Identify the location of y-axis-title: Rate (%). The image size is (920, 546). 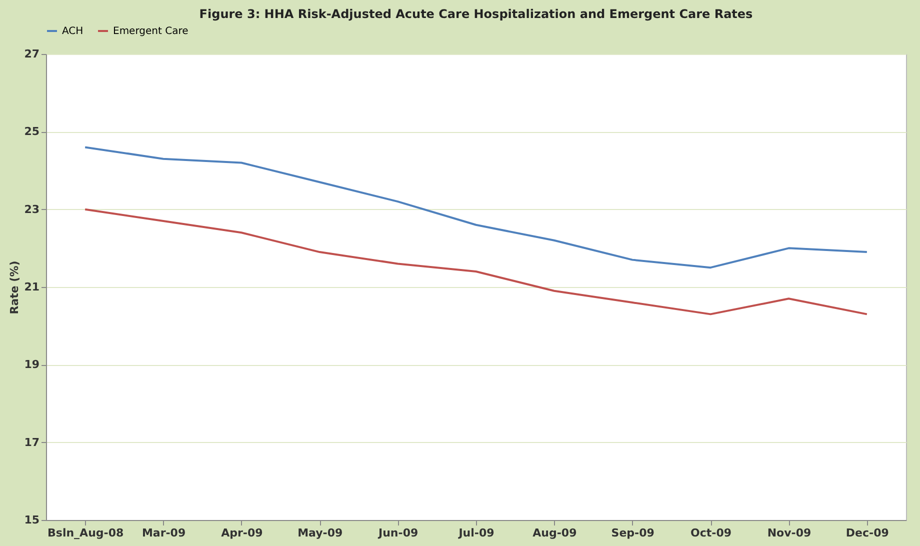
(15, 287).